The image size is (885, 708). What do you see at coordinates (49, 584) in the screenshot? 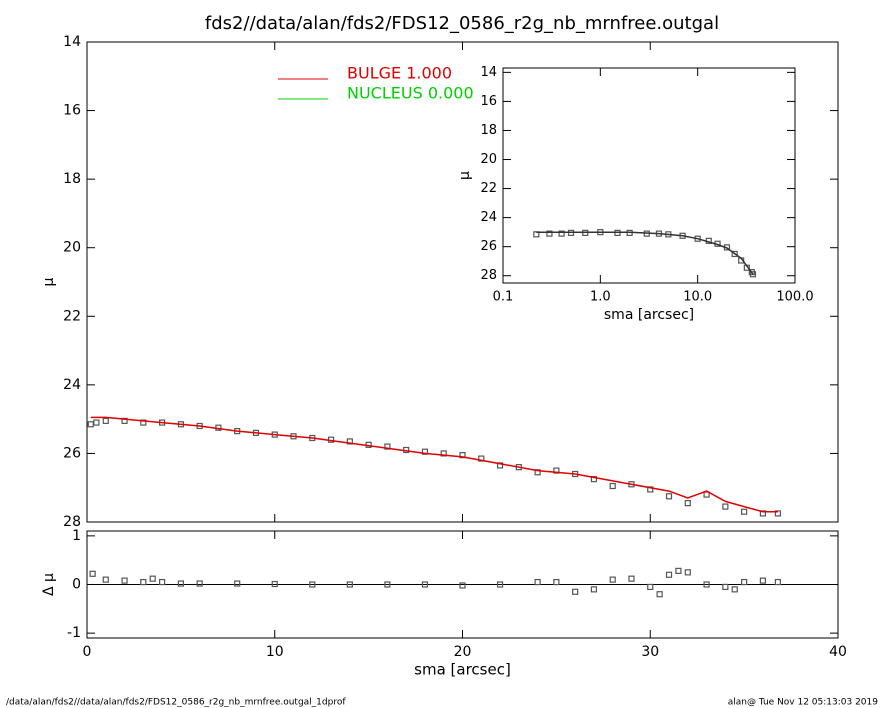
I see `y-axis-label: Δ μ` at bounding box center [49, 584].